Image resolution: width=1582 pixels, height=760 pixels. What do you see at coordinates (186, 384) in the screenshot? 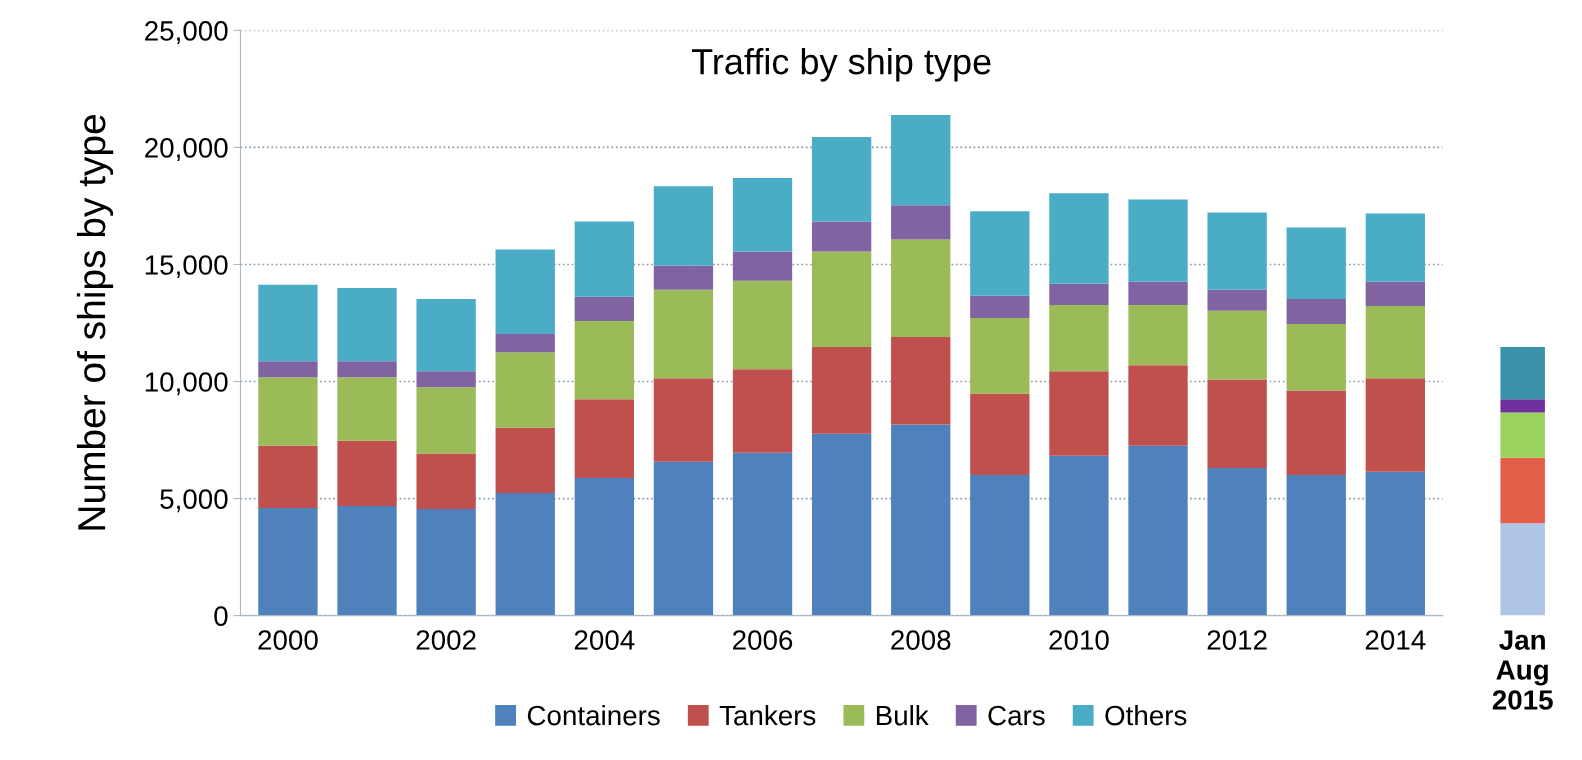
I see `y-tick-label: 10,000` at bounding box center [186, 384].